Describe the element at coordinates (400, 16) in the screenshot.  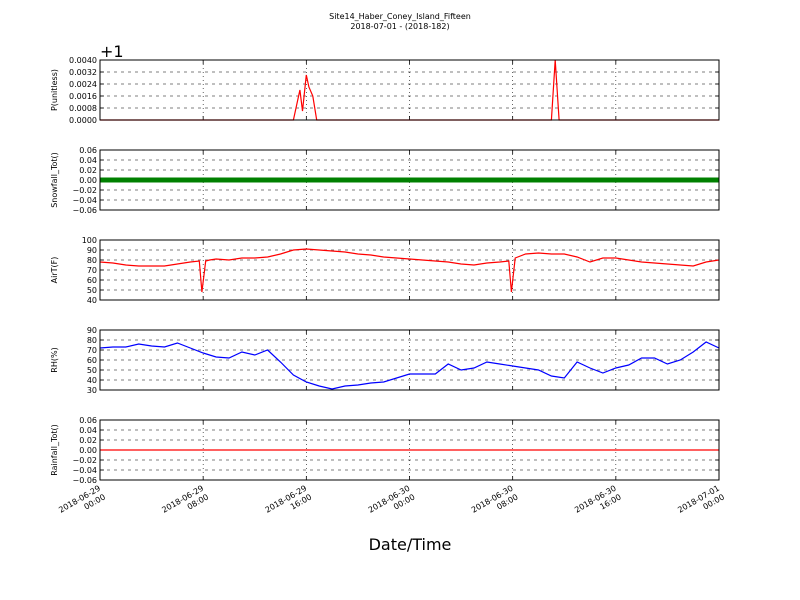
I see `chart-title-line1: Site14_Haber_Coney_Island_Fifteen` at that location.